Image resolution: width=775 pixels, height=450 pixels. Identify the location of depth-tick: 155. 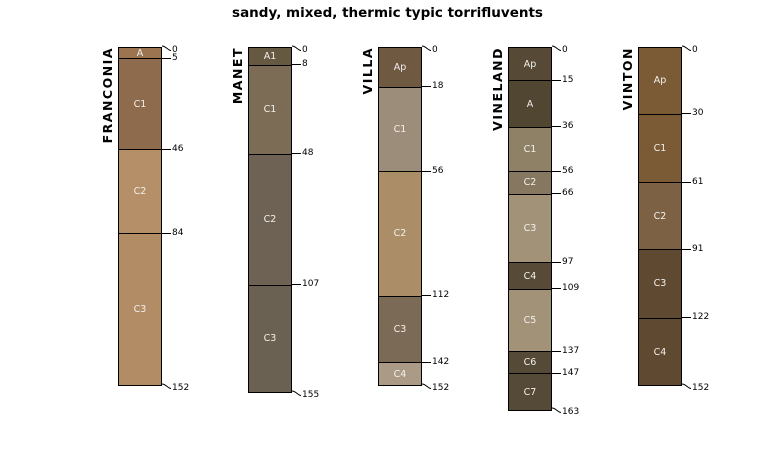
(305, 395).